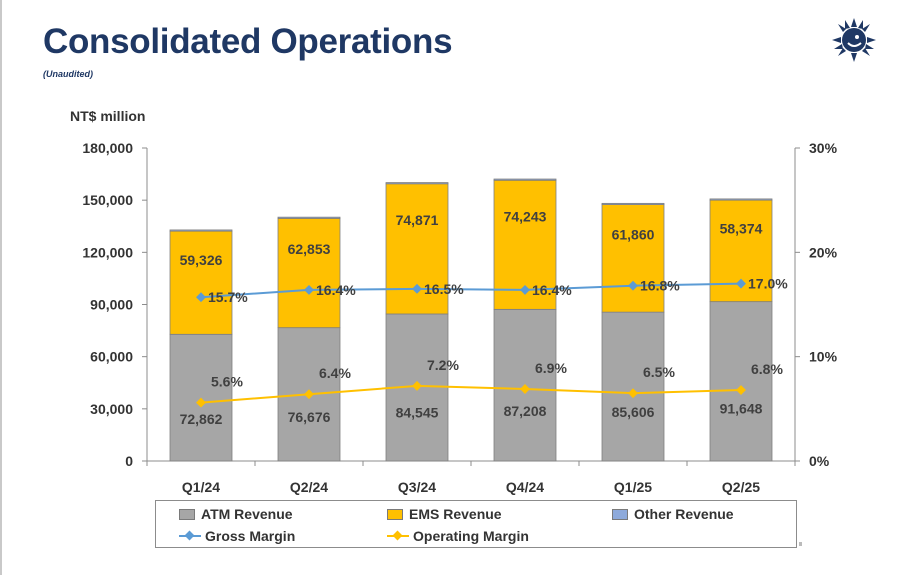 The image size is (900, 575). I want to click on atm-revenue-value-label: 84,545, so click(417, 412).